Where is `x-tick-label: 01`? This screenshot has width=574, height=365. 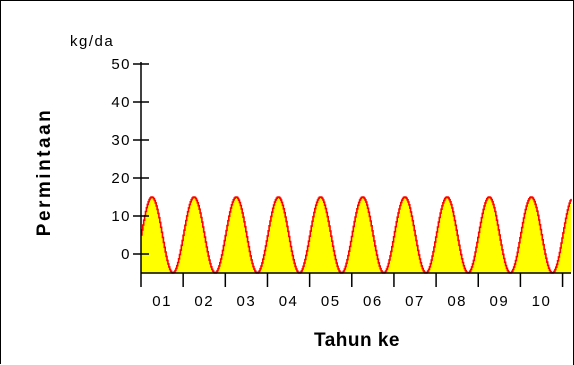 x-tick-label: 01 is located at coordinates (162, 301).